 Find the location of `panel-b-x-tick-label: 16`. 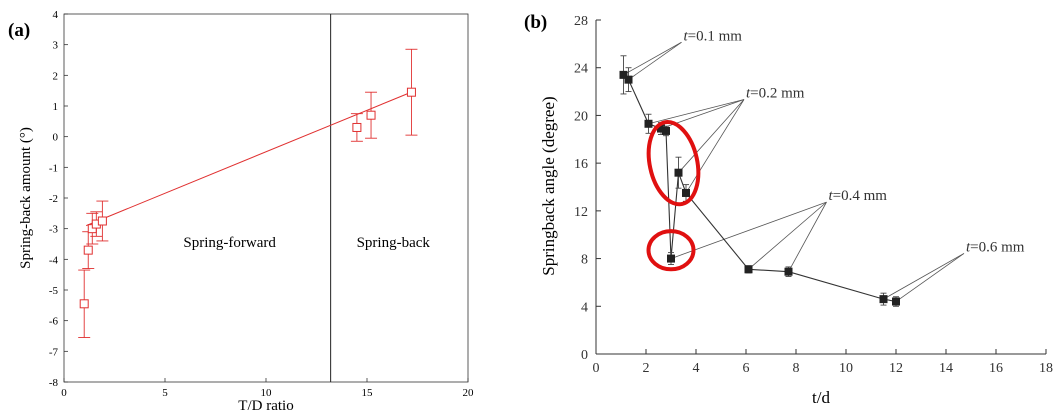

panel-b-x-tick-label: 16 is located at coordinates (996, 368).